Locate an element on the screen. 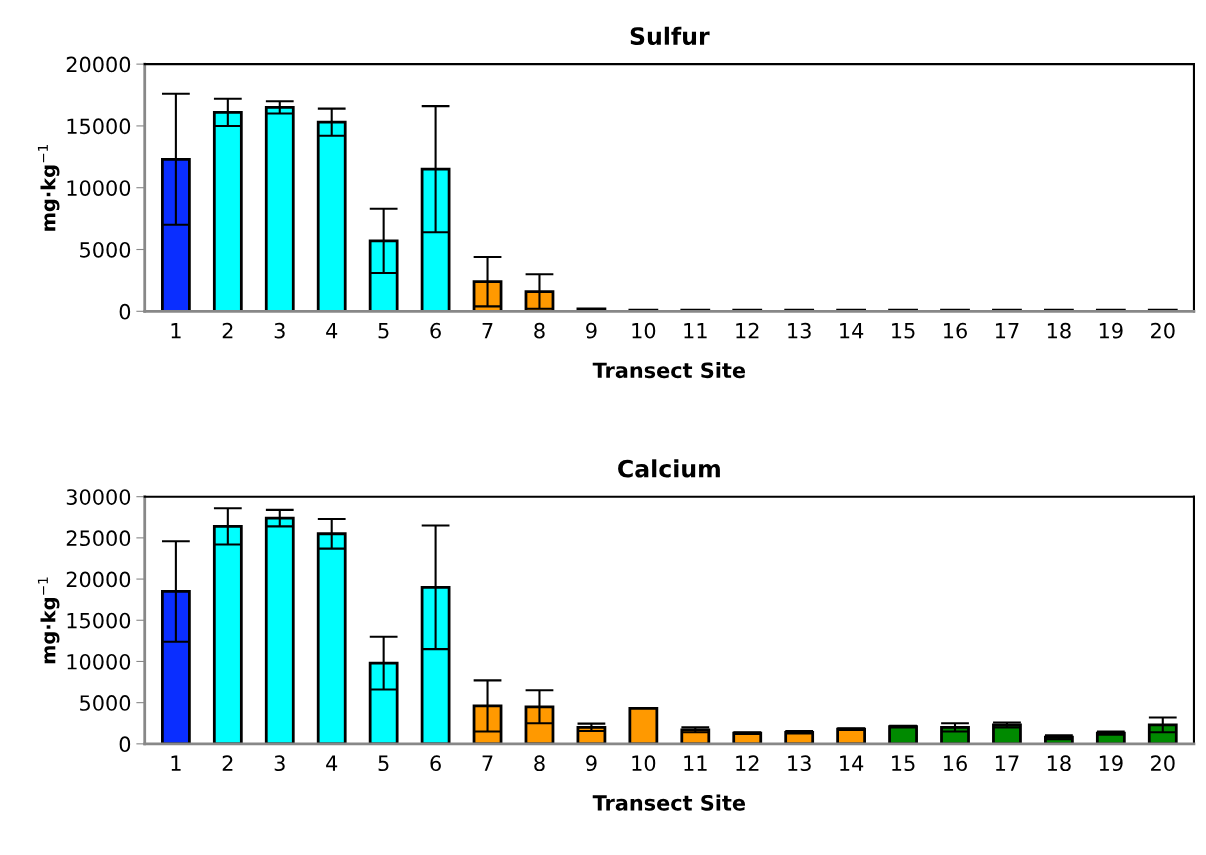  chart-title: Sulfur is located at coordinates (670, 36).